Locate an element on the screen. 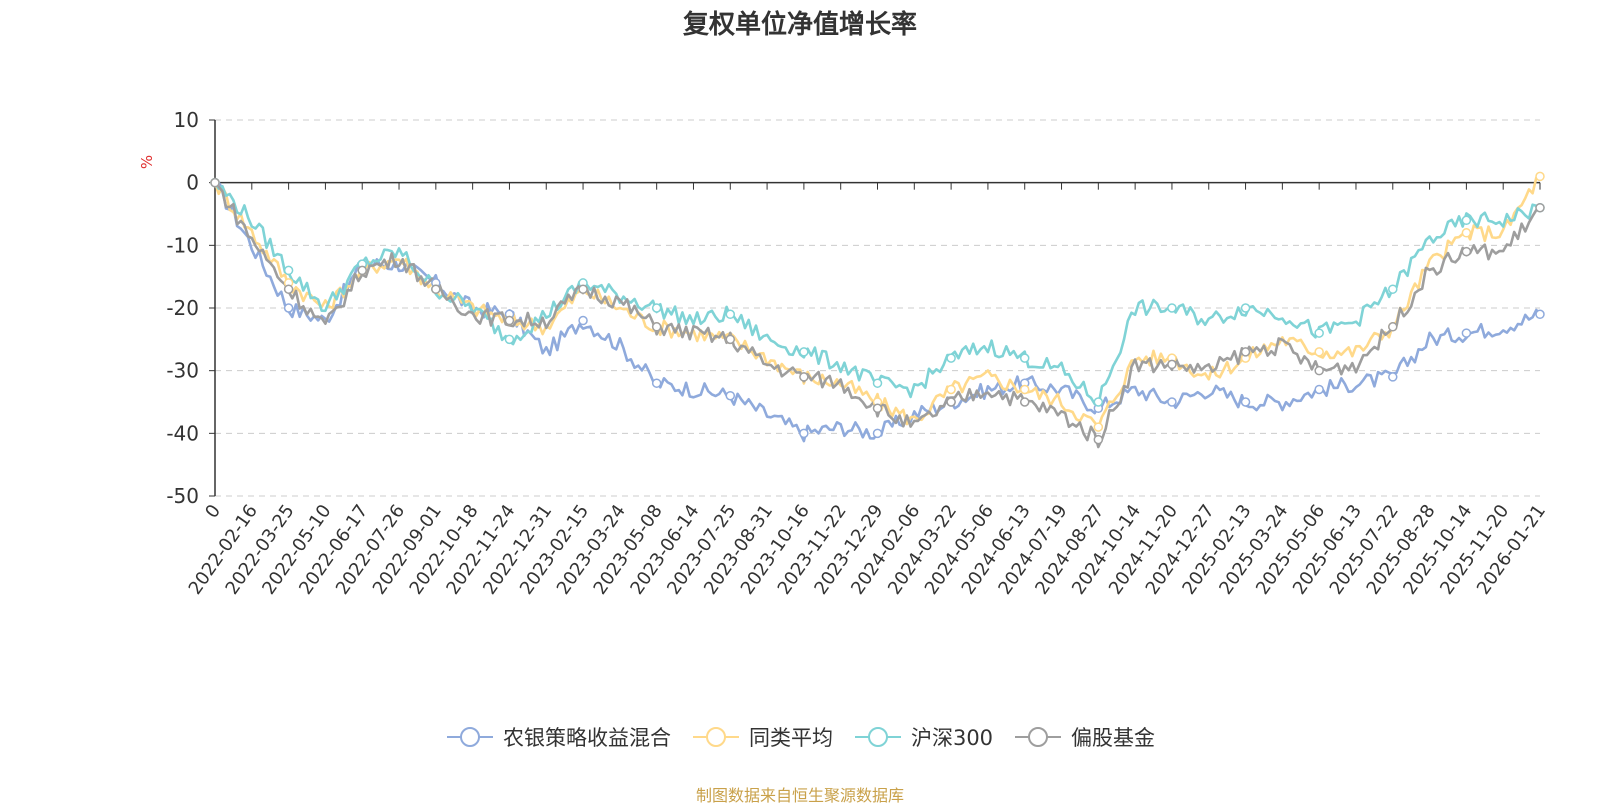 This screenshot has height=806, width=1600. y-tick-label: -20 is located at coordinates (182, 308).